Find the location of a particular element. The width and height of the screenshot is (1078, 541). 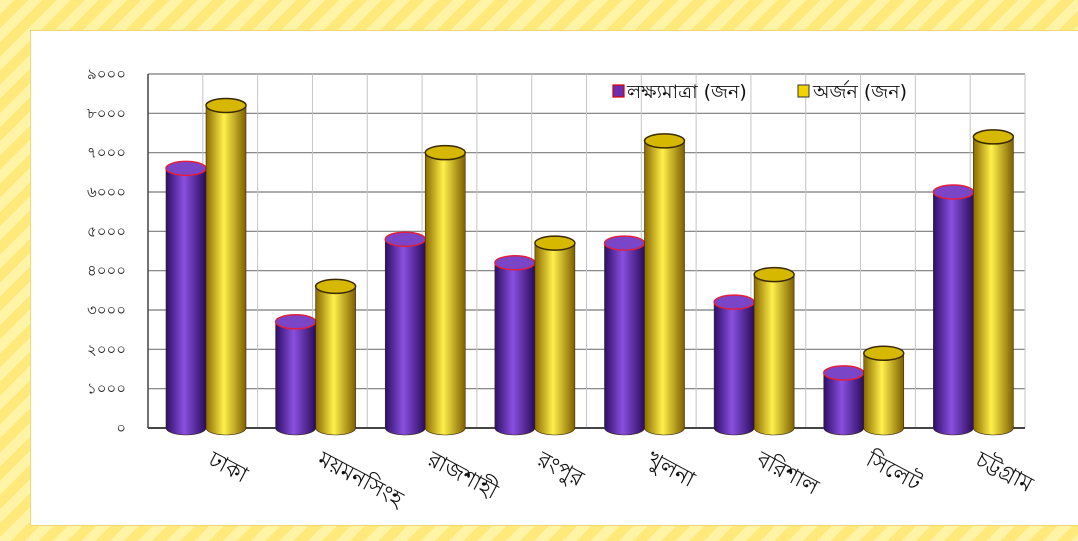

y-tick-label: ৪০০০ is located at coordinates (106, 271).